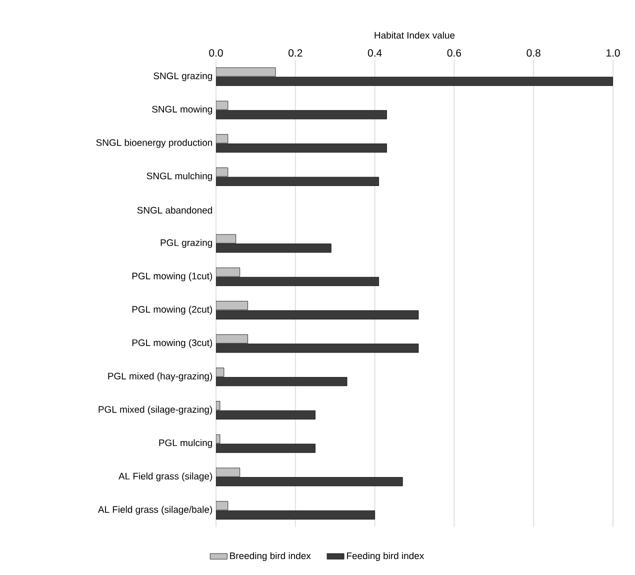 The image size is (635, 575). What do you see at coordinates (172, 277) in the screenshot?
I see `y-tick-label: PGL mowing (1cut)` at bounding box center [172, 277].